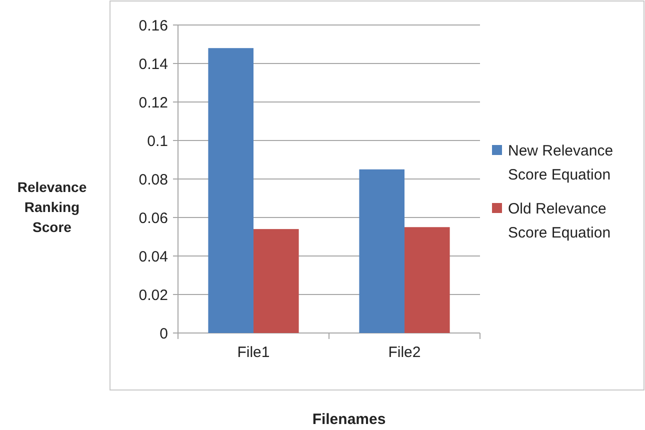 The width and height of the screenshot is (645, 430). I want to click on y-tick-label: 0.06, so click(153, 218).